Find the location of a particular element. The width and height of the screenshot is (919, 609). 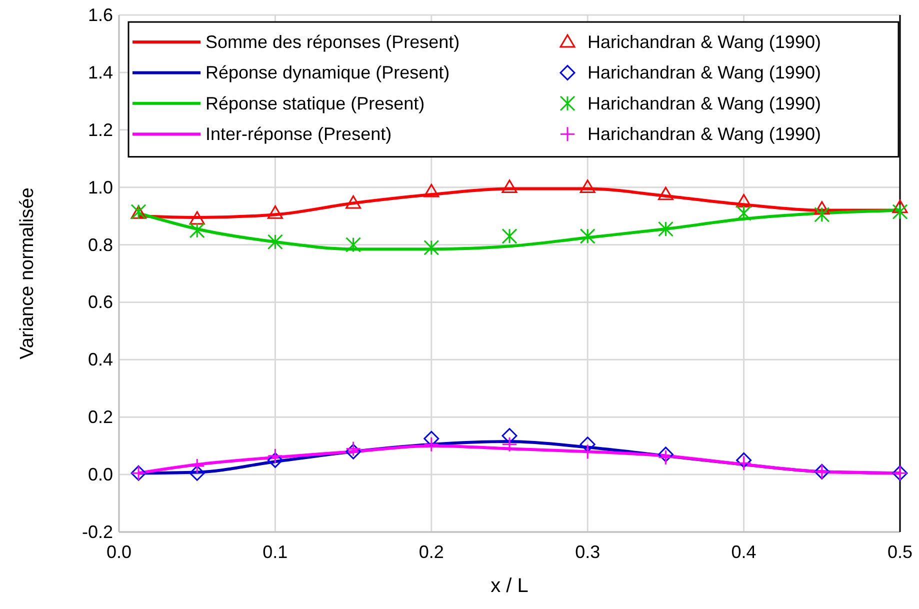

x-tick-label: 0.5 is located at coordinates (900, 552).